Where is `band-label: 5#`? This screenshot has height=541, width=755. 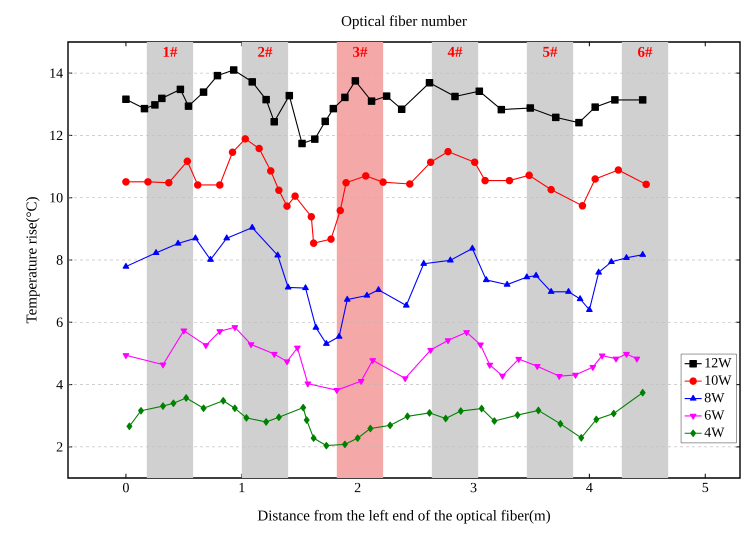
band-label: 5# is located at coordinates (550, 51).